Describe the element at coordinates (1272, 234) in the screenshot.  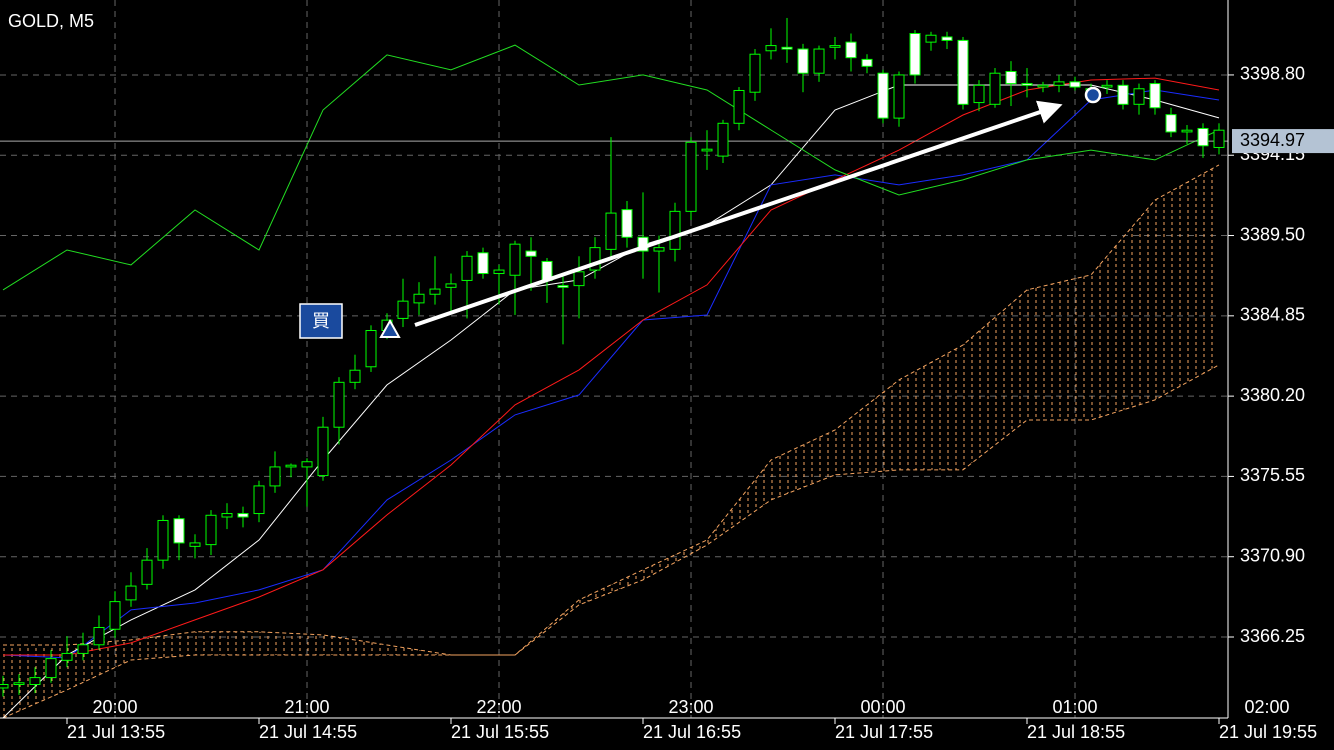
I see `y-tick-label: 3389.50` at that location.